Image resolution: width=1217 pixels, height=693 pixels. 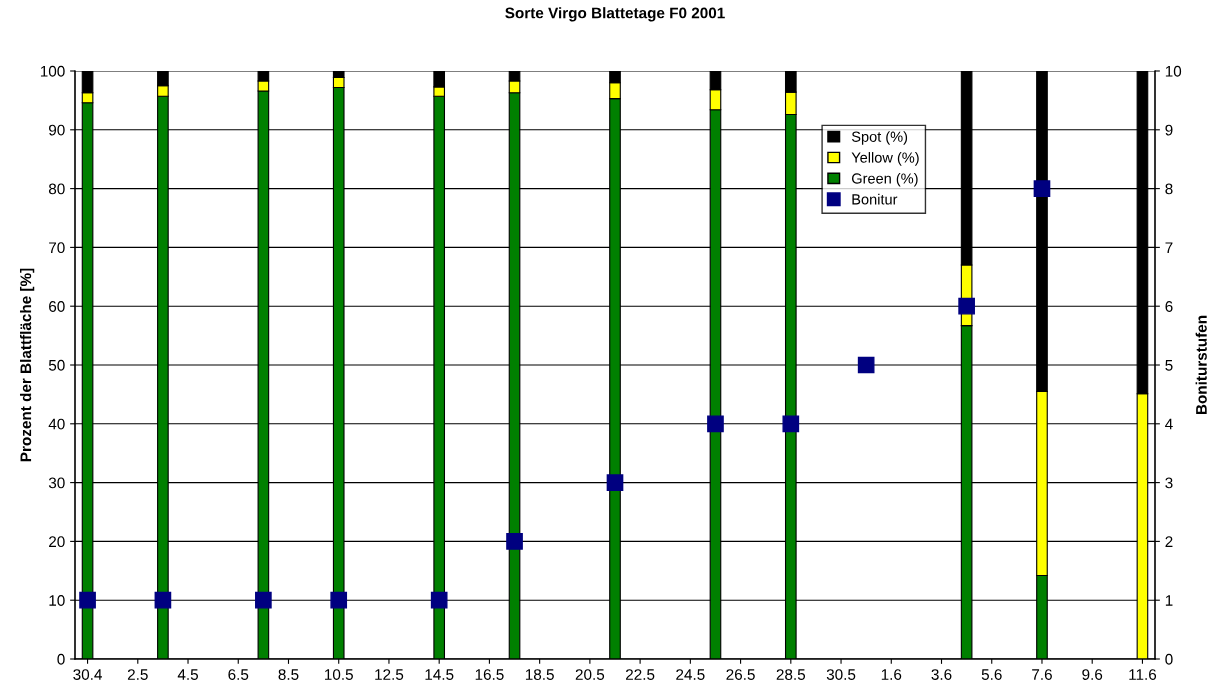 I want to click on x-tick-label: 9.6, so click(x=1092, y=674).